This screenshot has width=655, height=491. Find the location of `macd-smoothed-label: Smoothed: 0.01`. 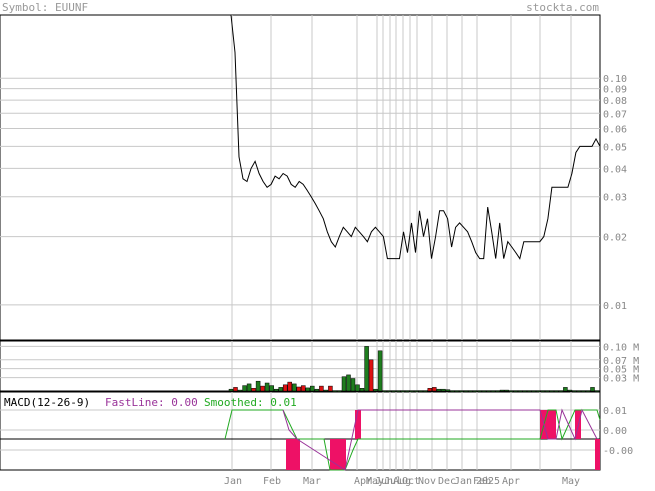

macd-smoothed-label: Smoothed: 0.01 is located at coordinates (250, 402).